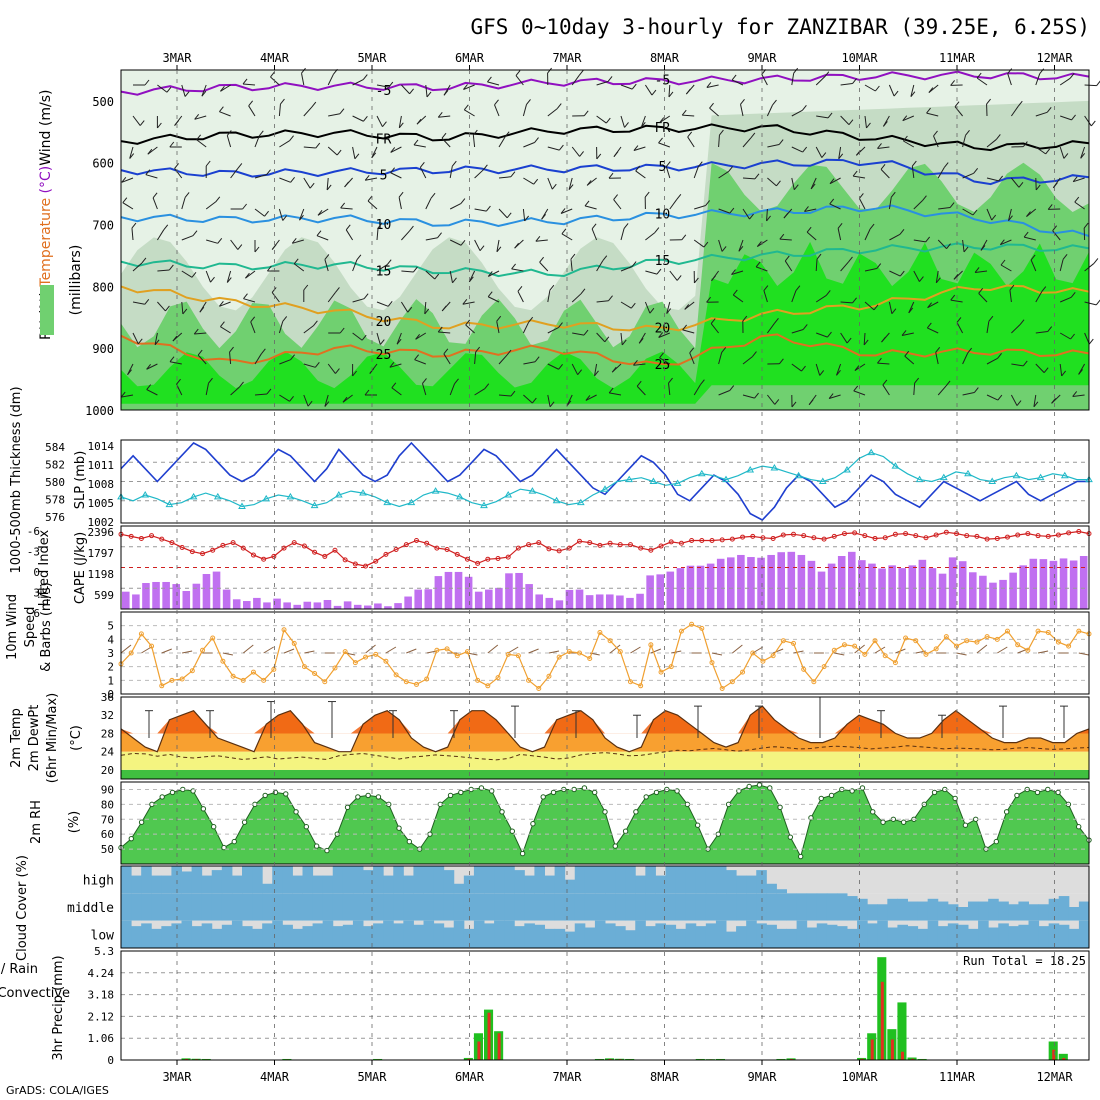  Describe the element at coordinates (36, 593) in the screenshot. I see `lifted-tick: 3` at that location.